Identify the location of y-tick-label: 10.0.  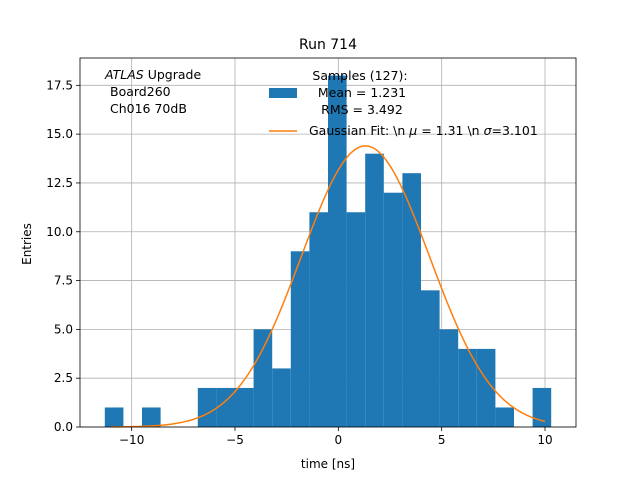
(59, 232).